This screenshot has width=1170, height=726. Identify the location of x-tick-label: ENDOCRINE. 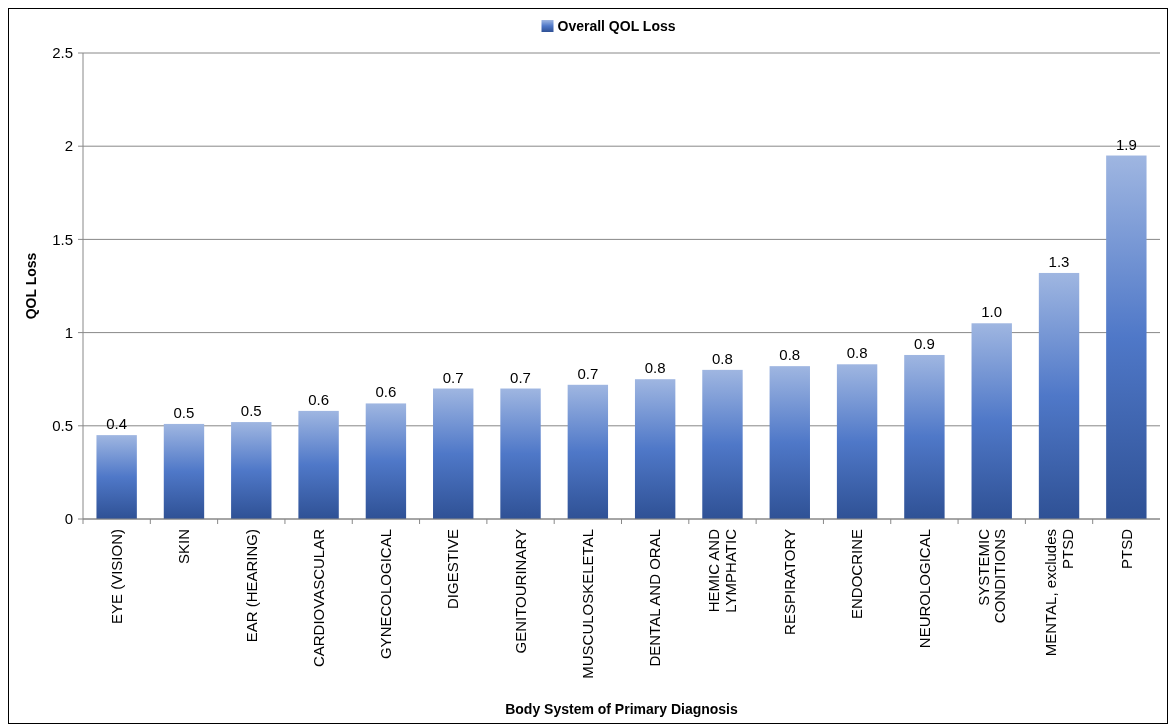
(857, 574).